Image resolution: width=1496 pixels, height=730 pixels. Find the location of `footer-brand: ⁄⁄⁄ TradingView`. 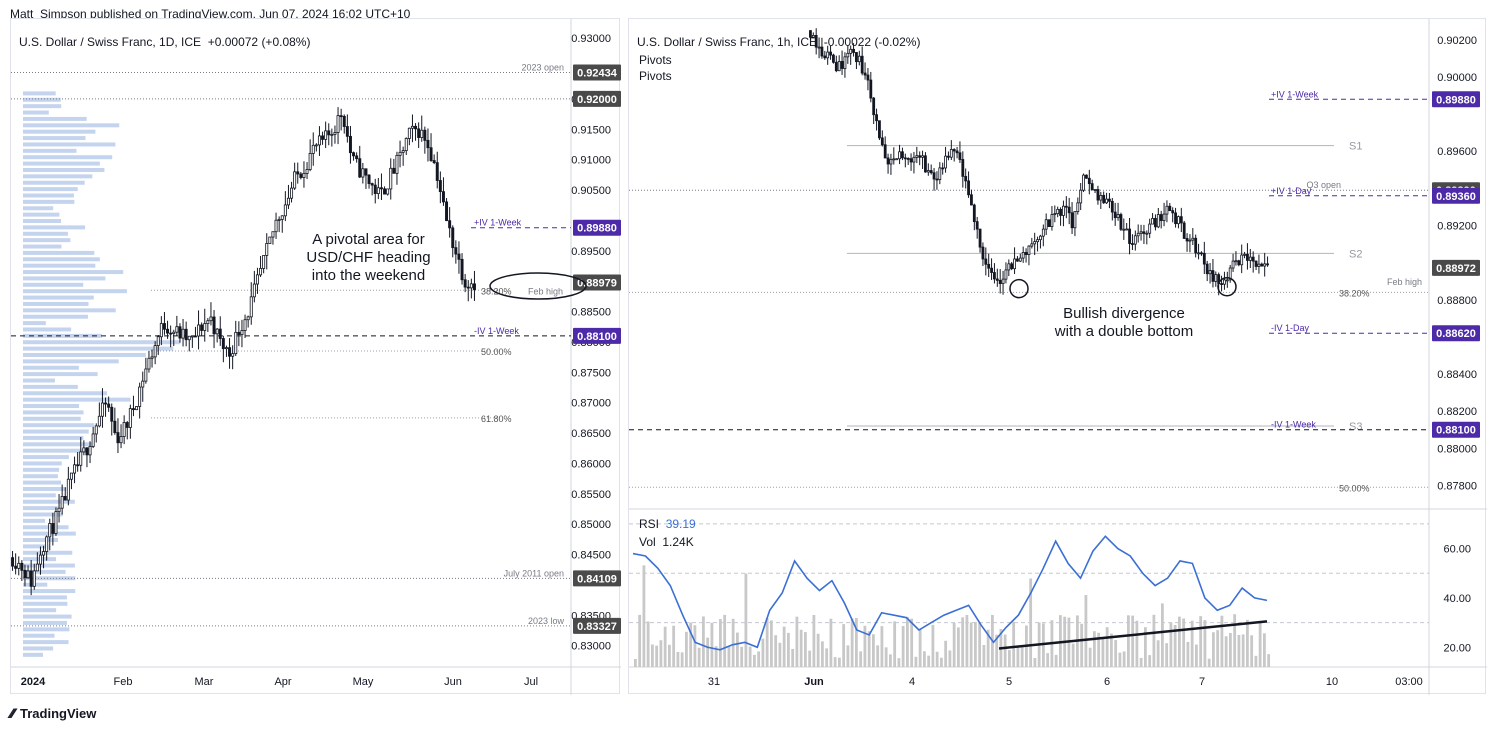

footer-brand: ⁄⁄⁄ TradingView is located at coordinates (53, 713).